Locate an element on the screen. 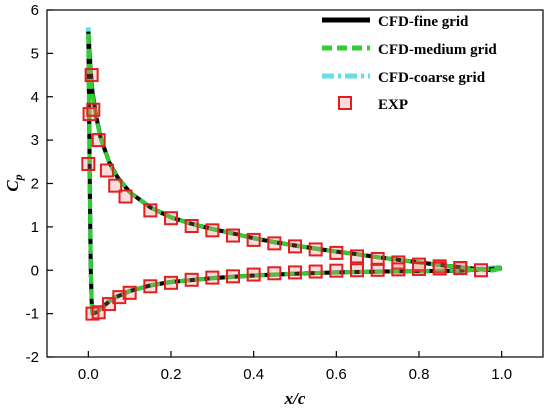  y-axis-title-main: C is located at coordinates (12, 186).